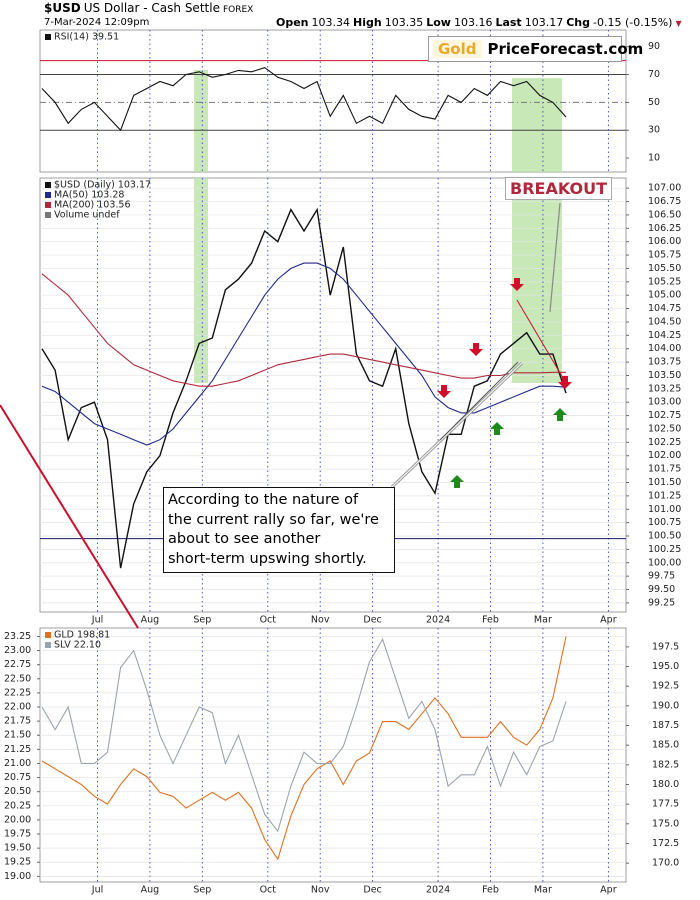 The height and width of the screenshot is (900, 700). Describe the element at coordinates (17, 876) in the screenshot. I see `y-tick-label: 19.00` at that location.